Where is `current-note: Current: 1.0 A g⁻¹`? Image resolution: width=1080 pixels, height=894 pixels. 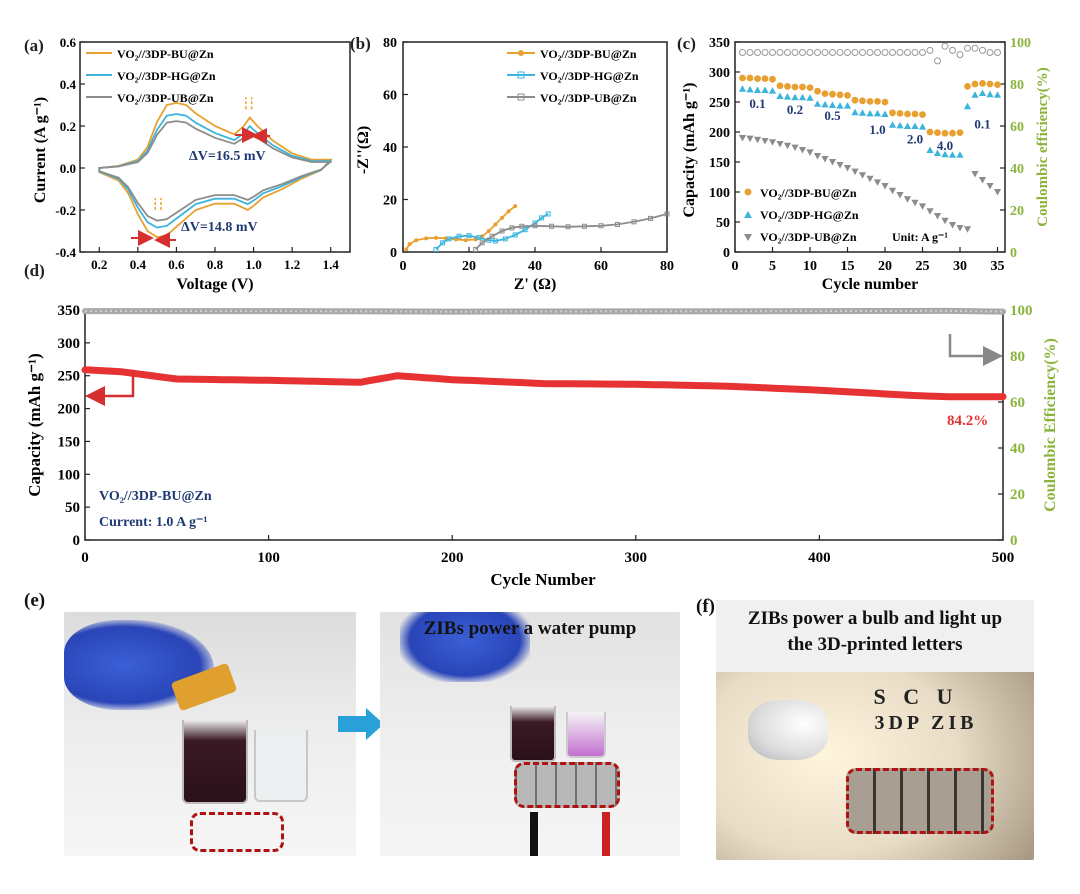 current-note: Current: 1.0 A g⁻¹ is located at coordinates (153, 522).